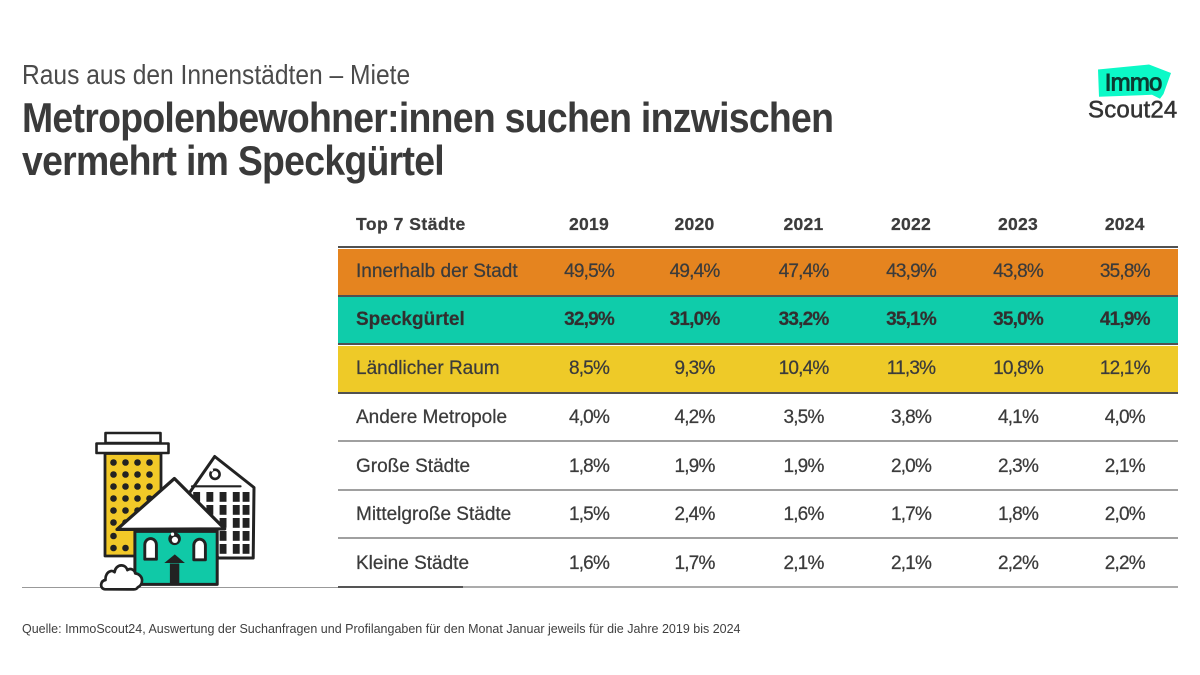 The height and width of the screenshot is (675, 1200). Describe the element at coordinates (1132, 109) in the screenshot. I see `svg-text: Scout24` at that location.